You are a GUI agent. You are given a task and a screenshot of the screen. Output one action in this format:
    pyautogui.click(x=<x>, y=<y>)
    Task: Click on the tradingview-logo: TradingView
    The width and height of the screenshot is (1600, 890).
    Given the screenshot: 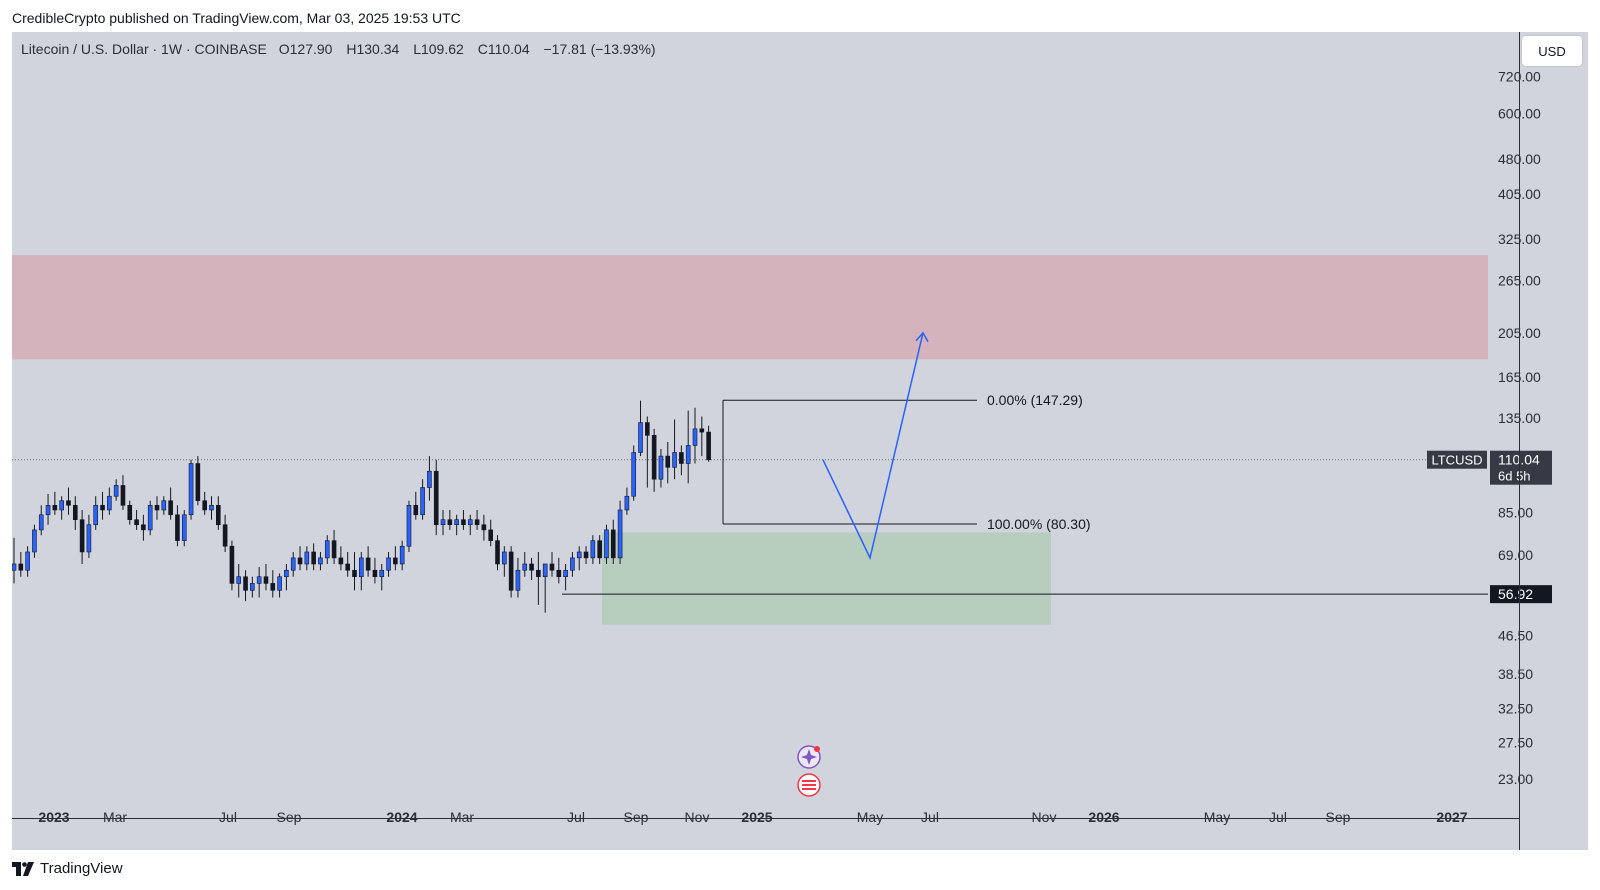 What is the action you would take?
    pyautogui.click(x=67, y=868)
    